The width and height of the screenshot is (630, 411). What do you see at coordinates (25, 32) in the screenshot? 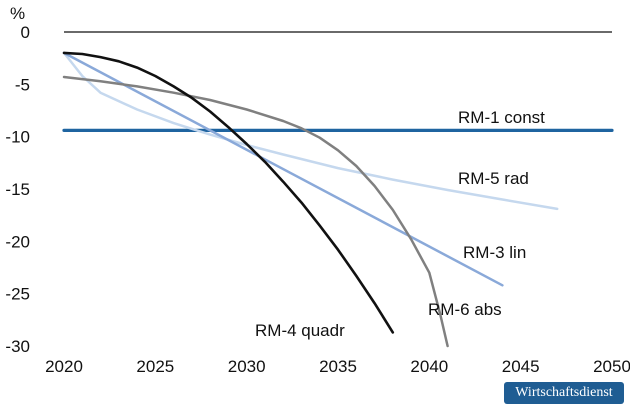
I see `y-tick-label: 0` at bounding box center [25, 32].